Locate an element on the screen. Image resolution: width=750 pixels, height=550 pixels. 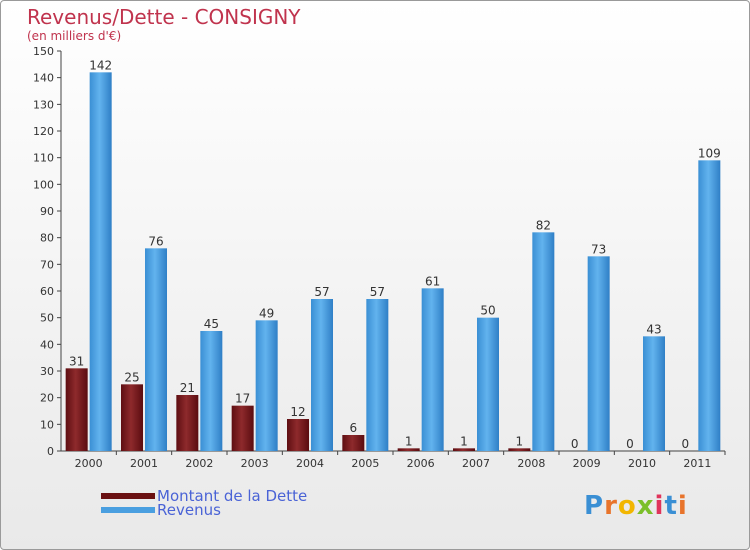
value-label-revenus: 43 is located at coordinates (653, 329).